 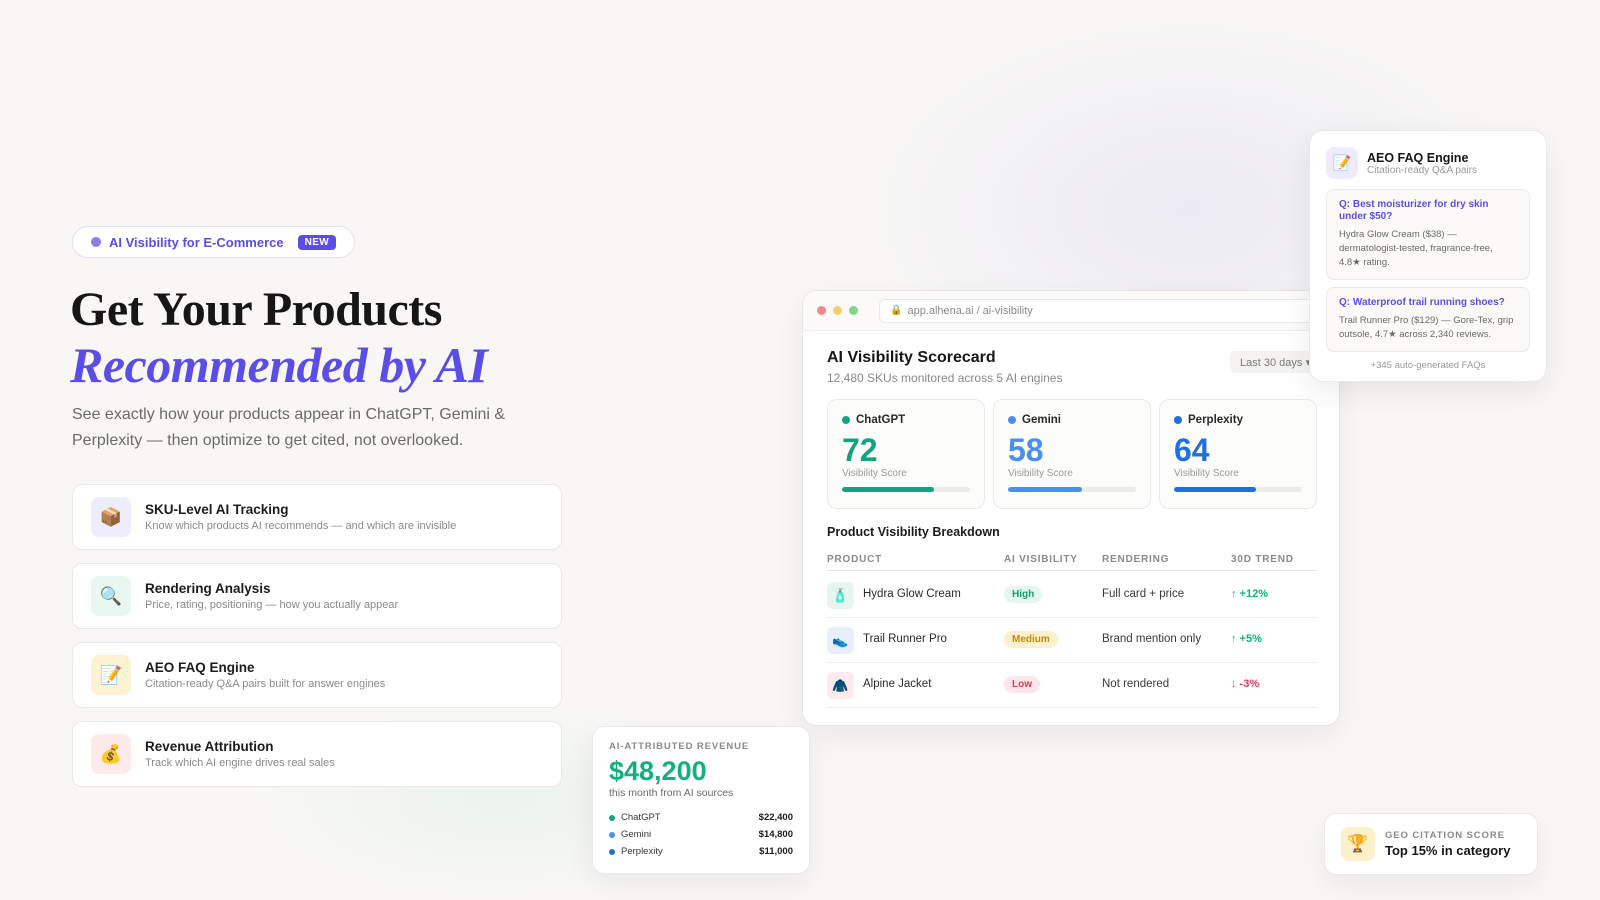 I want to click on rendering-text: Brand mention only, so click(x=1152, y=639).